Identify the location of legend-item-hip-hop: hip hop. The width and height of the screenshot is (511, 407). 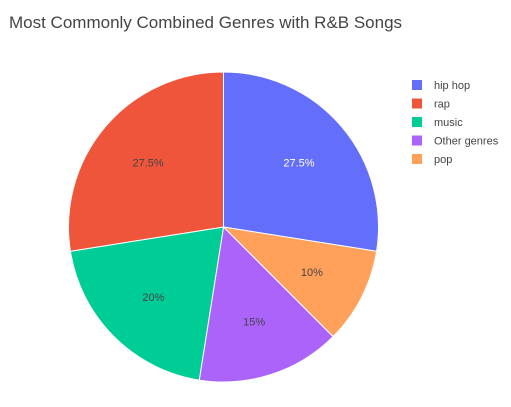
(441, 86).